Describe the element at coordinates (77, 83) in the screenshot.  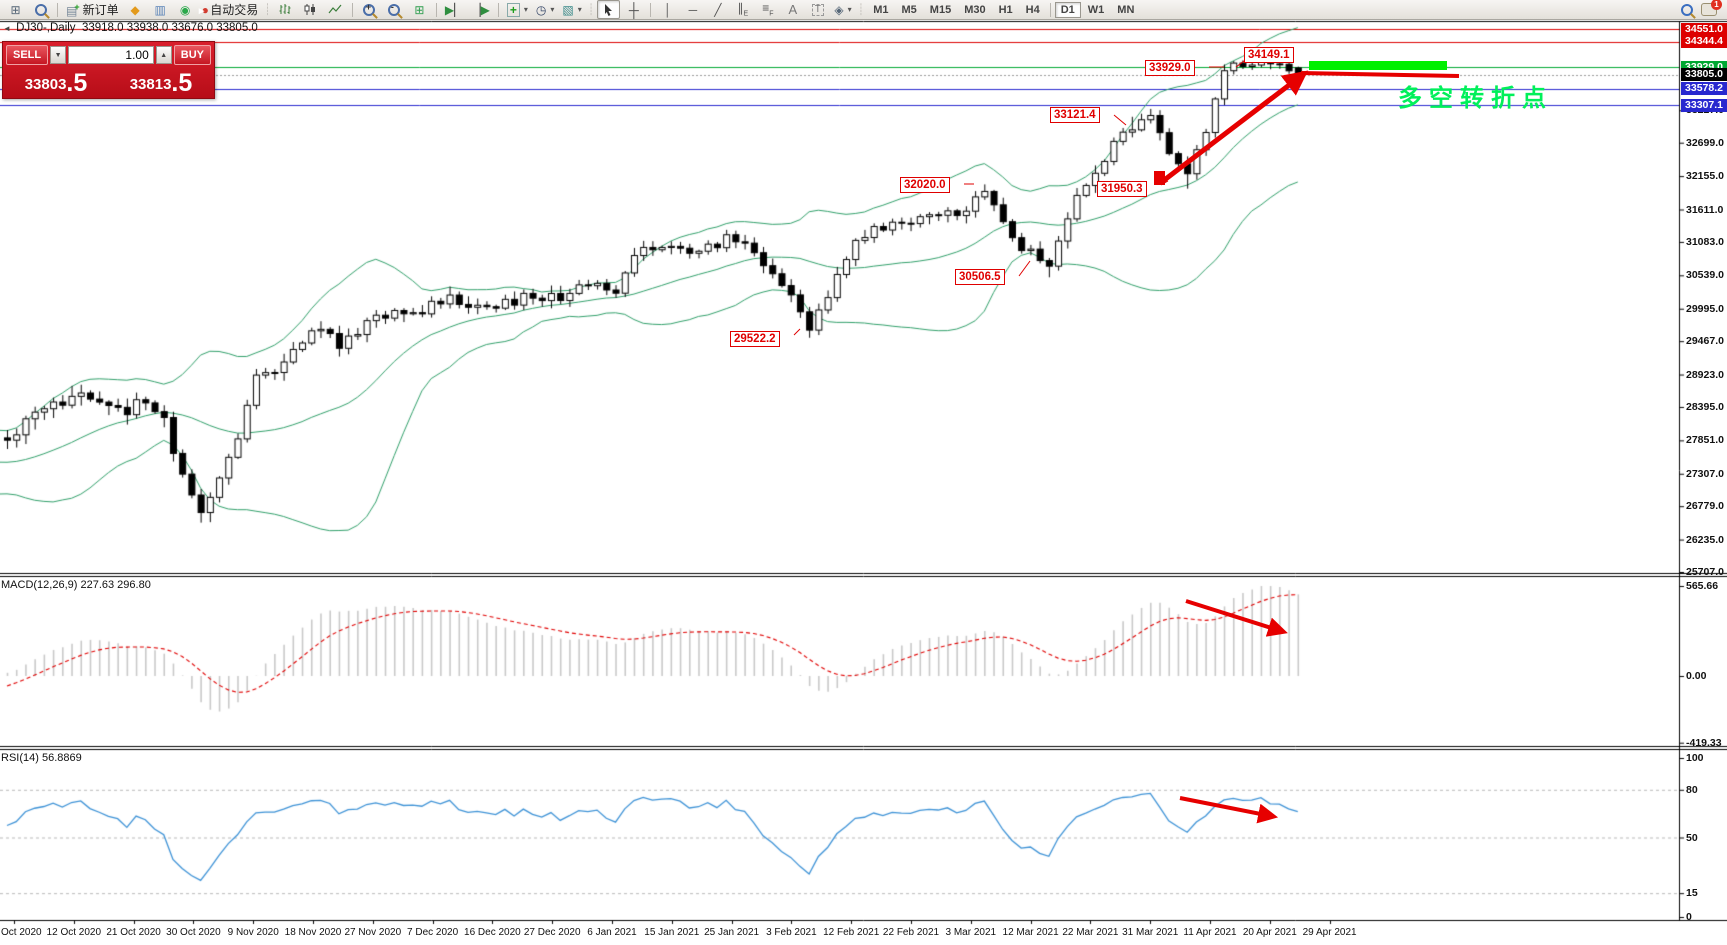
I see `sell-price-frac: .5` at that location.